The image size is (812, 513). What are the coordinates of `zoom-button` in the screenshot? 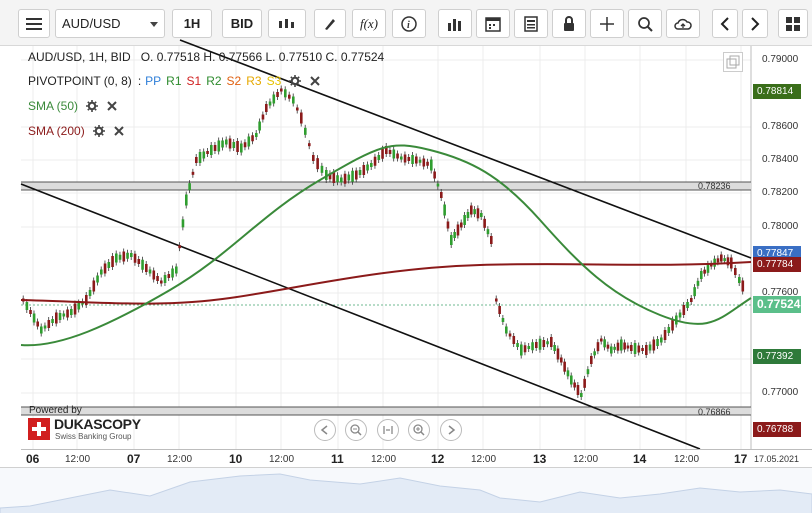 It's located at (645, 23).